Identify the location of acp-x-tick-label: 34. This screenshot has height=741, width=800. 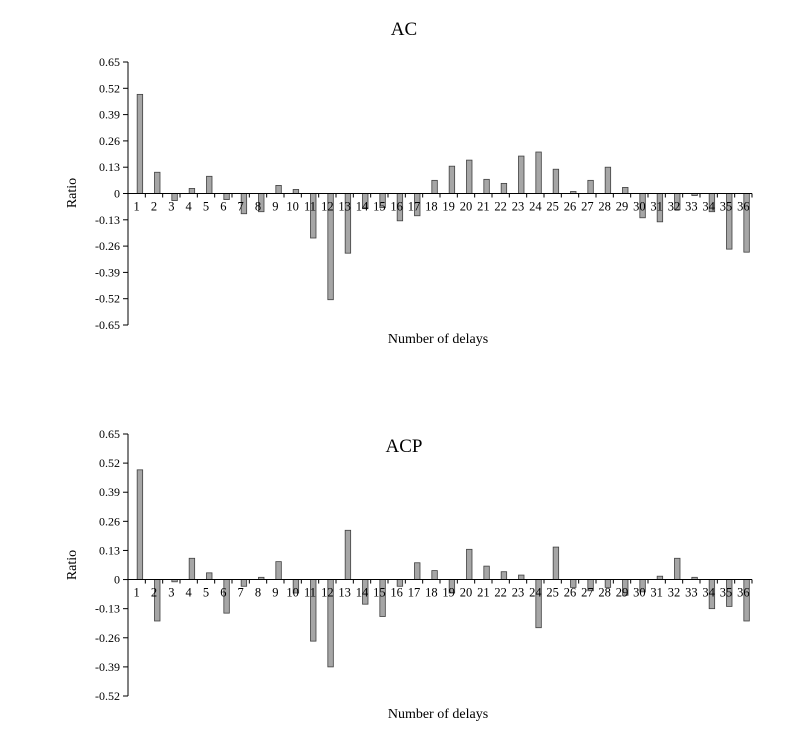
(708, 593).